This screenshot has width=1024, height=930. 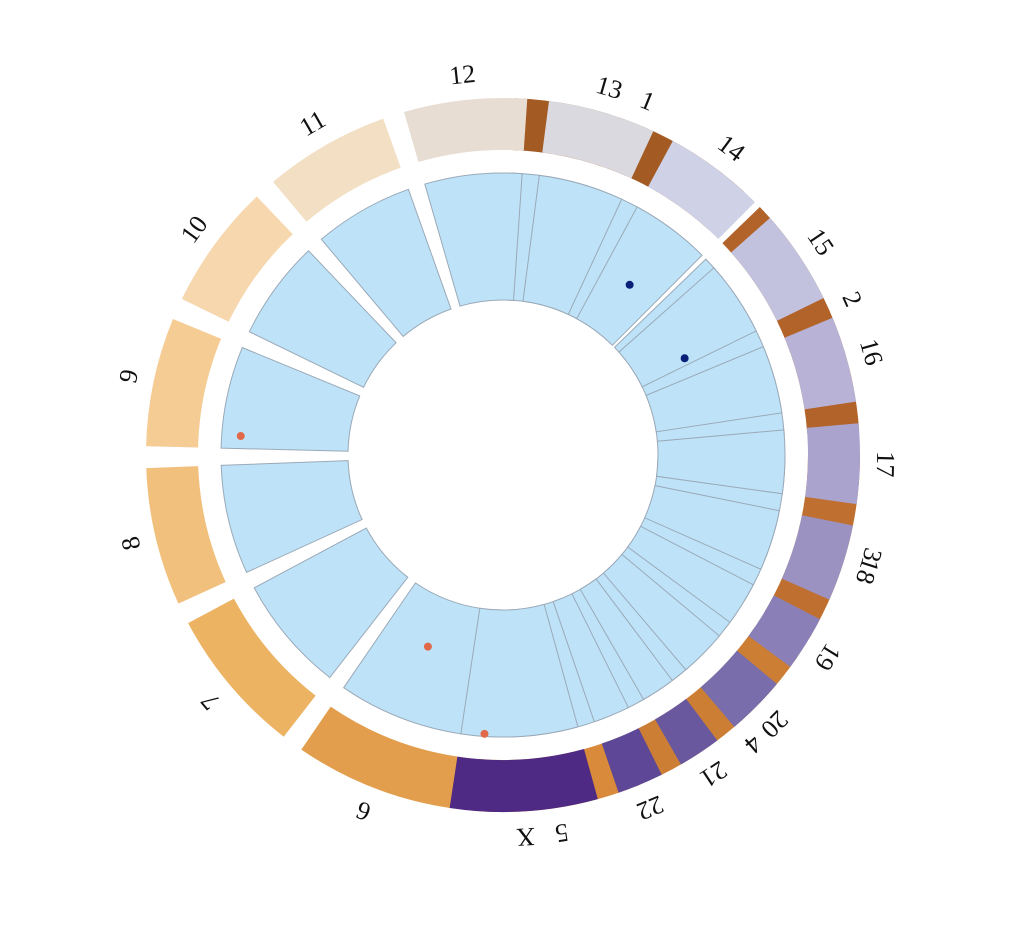 I want to click on chromosome-label-13: 13, so click(x=609, y=87).